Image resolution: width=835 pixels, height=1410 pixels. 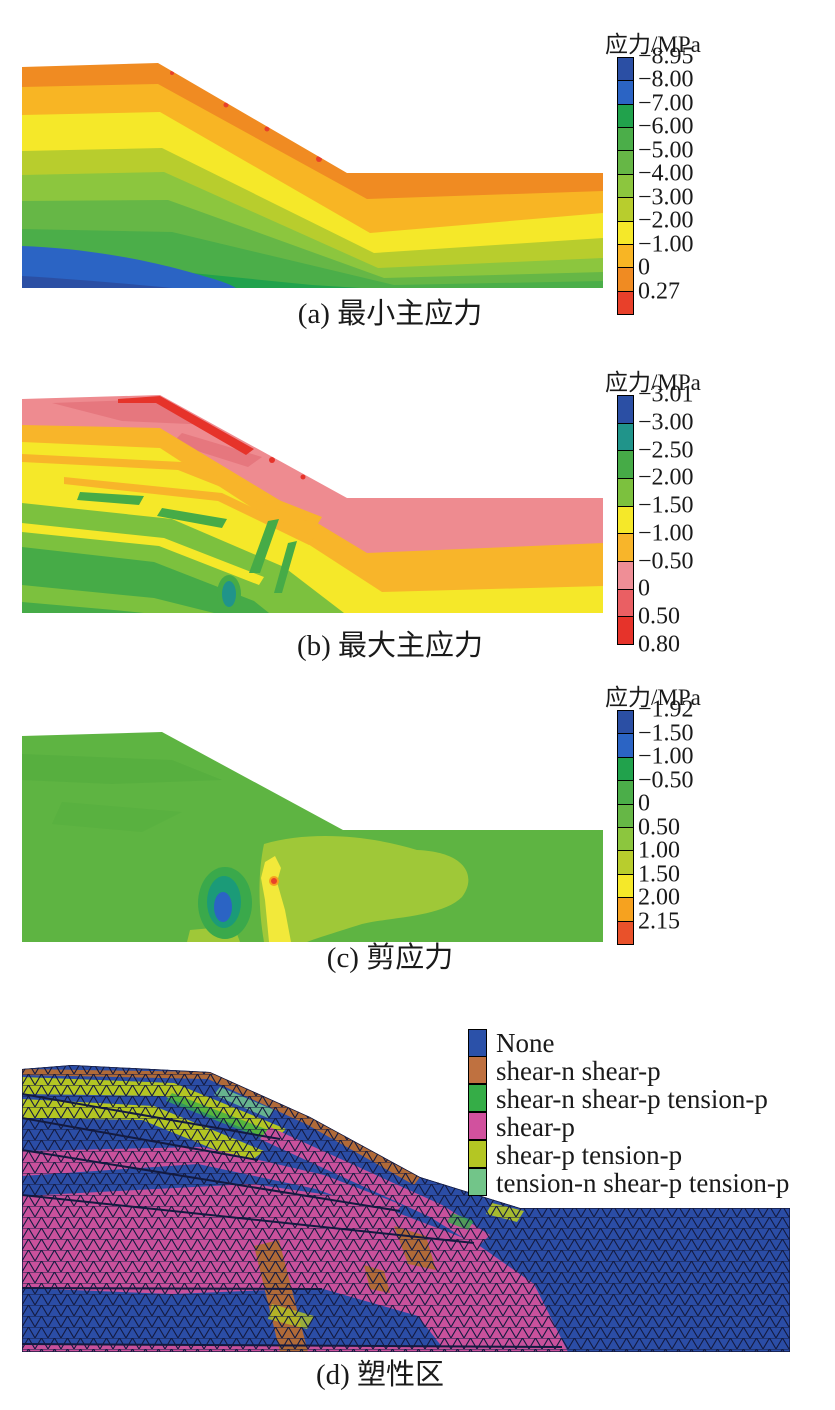 What do you see at coordinates (659, 644) in the screenshot?
I see `colorbar-tick-label: 0.80` at bounding box center [659, 644].